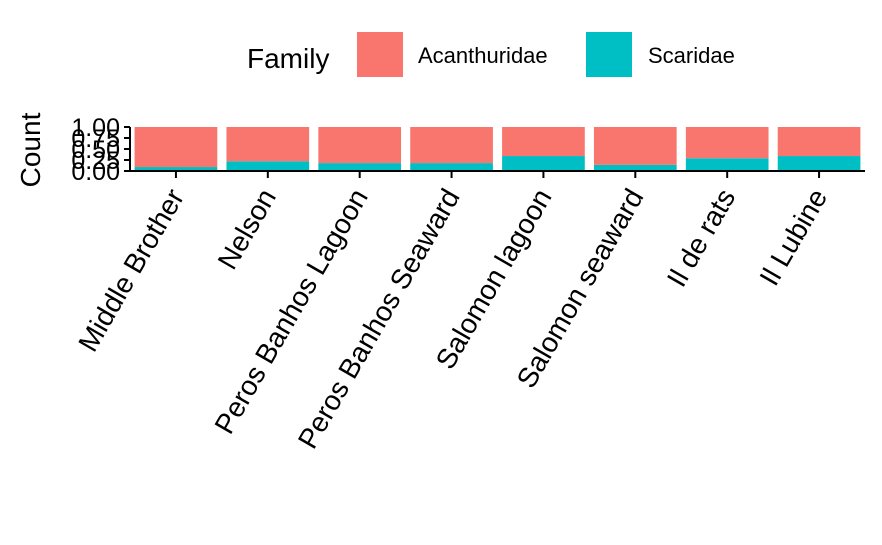 The image size is (882, 545). What do you see at coordinates (95, 139) in the screenshot?
I see `y-tick-label: 0.75` at bounding box center [95, 139].